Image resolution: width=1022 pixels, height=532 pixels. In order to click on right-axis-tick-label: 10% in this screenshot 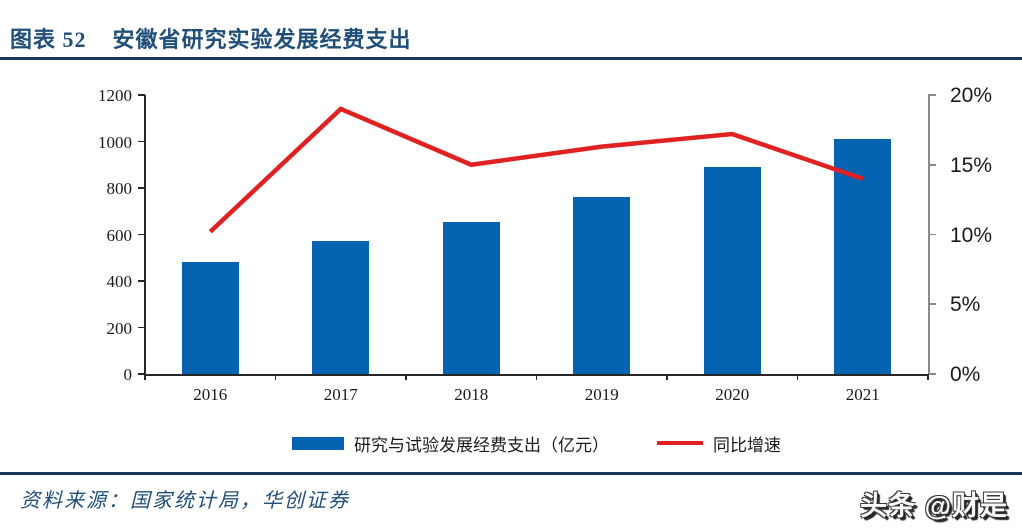, I will do `click(971, 235)`.